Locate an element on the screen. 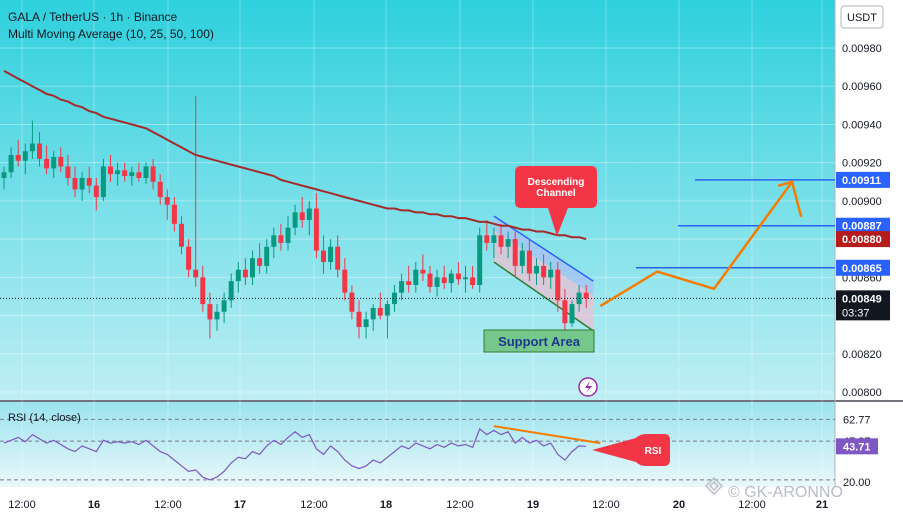 The height and width of the screenshot is (518, 903). svg-text: 0.00880 is located at coordinates (862, 240).